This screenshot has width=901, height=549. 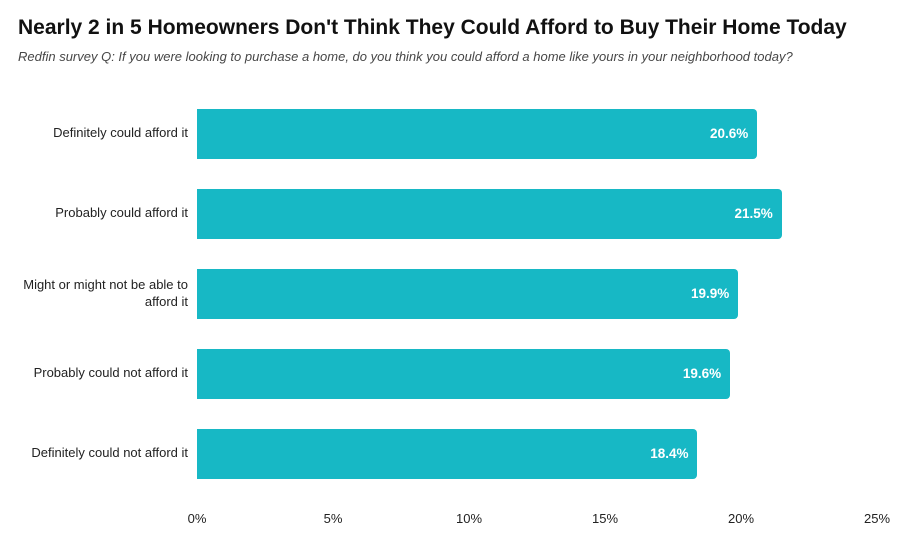 What do you see at coordinates (109, 453) in the screenshot?
I see `category-label: Definitely could not afford it` at bounding box center [109, 453].